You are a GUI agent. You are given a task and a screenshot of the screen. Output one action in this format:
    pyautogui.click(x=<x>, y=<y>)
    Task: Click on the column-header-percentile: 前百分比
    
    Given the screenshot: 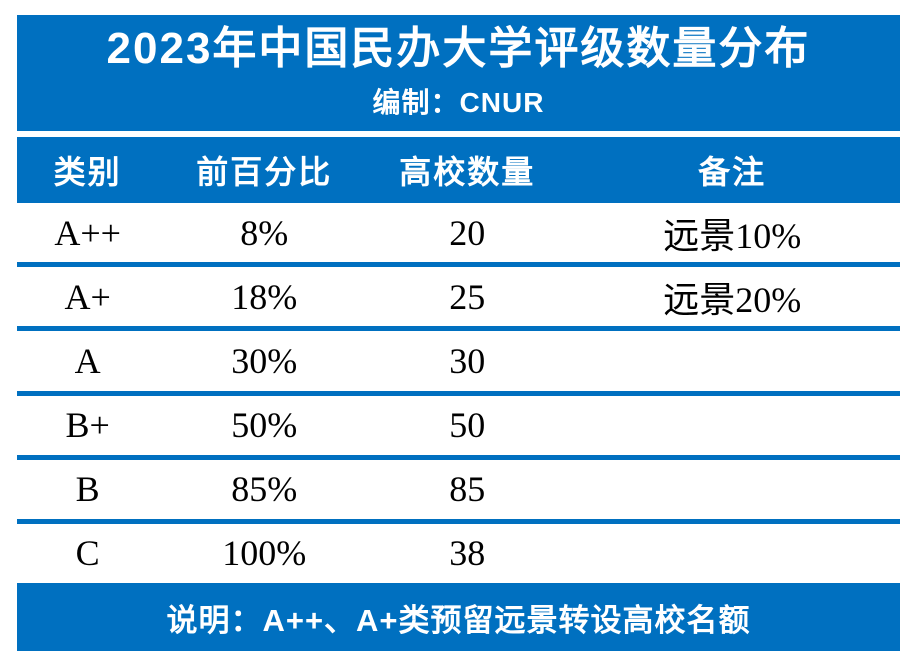 What is the action you would take?
    pyautogui.click(x=264, y=172)
    